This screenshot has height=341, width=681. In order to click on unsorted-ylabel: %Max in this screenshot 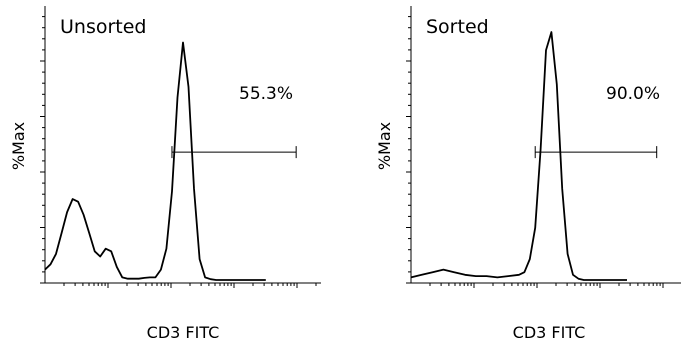, I will do `click(18, 146)`.